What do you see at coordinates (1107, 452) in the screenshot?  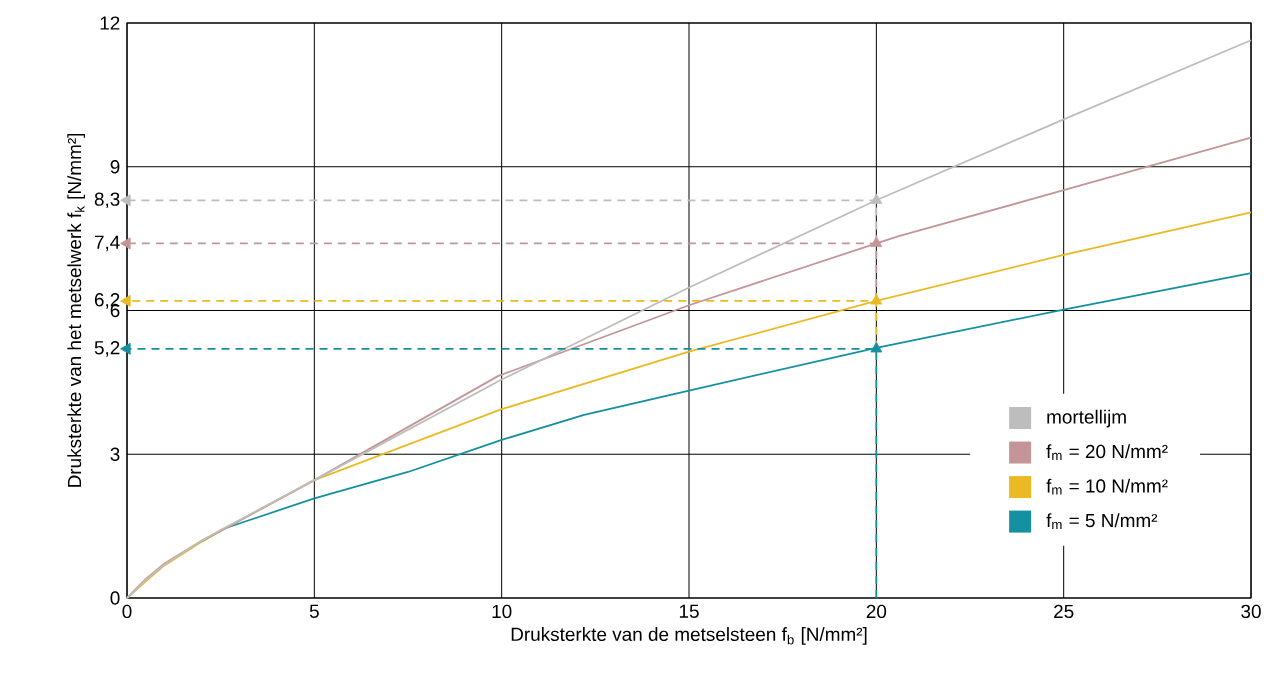 I see `legend-label: f$_{m}$ = 20 N/mm²` at bounding box center [1107, 452].